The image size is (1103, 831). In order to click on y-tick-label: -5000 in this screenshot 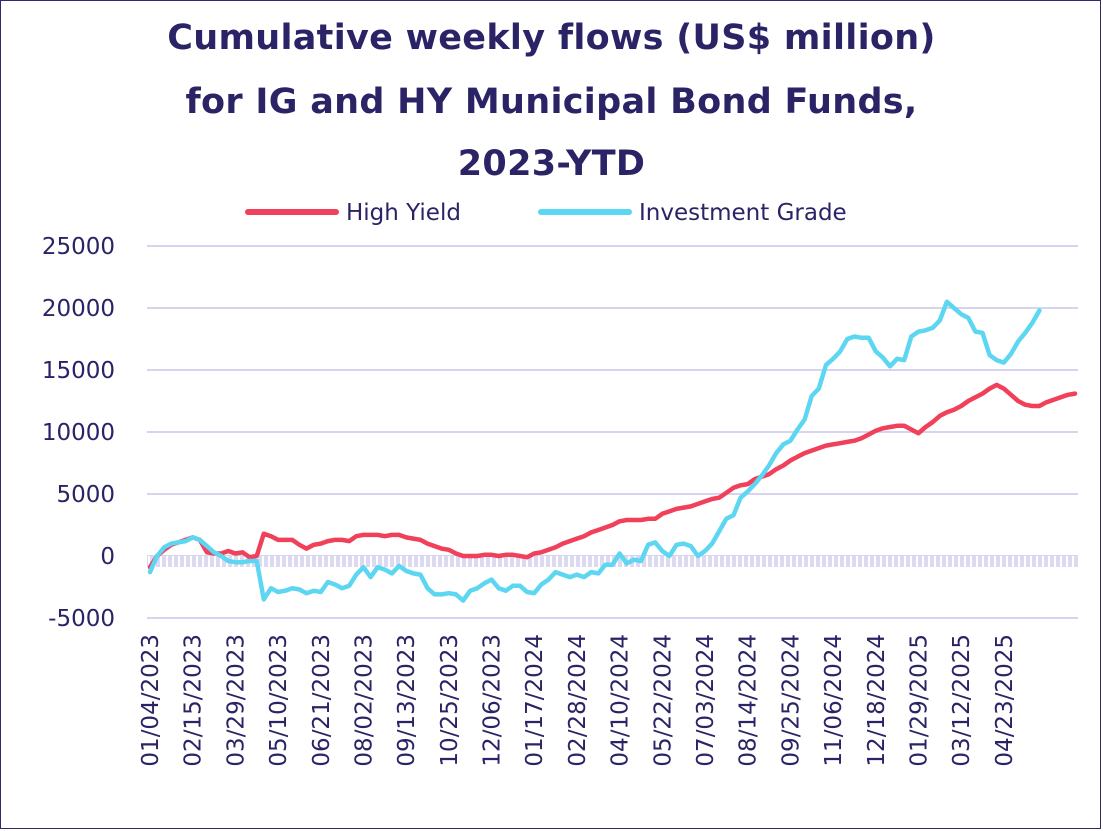, I will do `click(81, 619)`.